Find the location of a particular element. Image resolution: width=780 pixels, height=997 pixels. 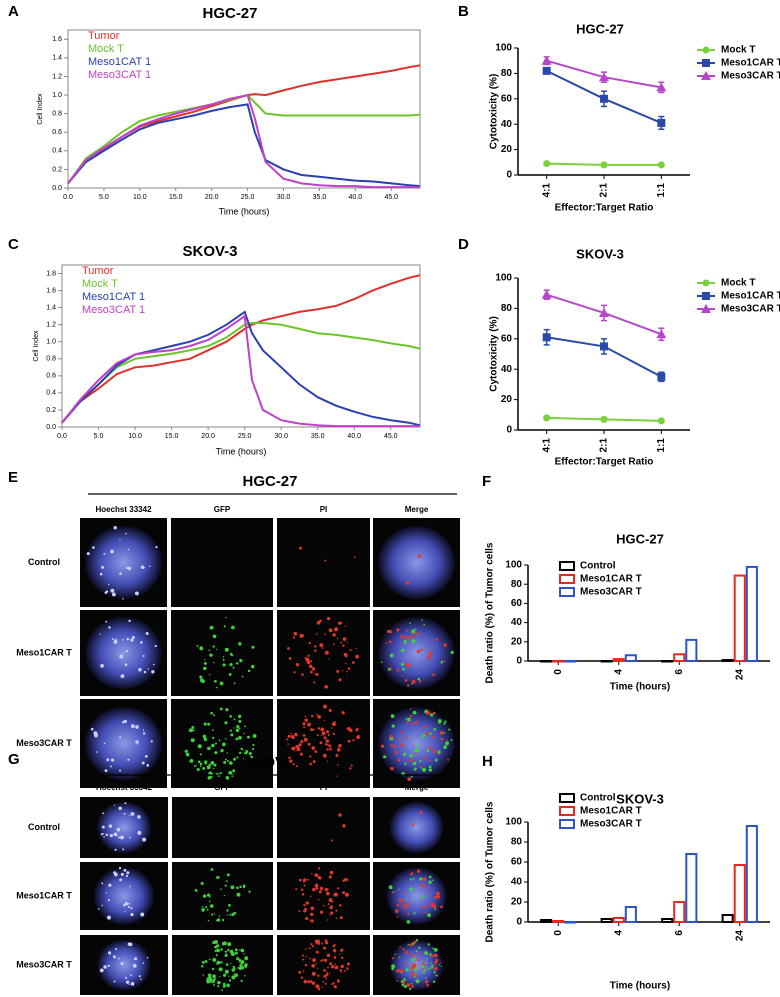

column-header: Merge is located at coordinates (417, 787).